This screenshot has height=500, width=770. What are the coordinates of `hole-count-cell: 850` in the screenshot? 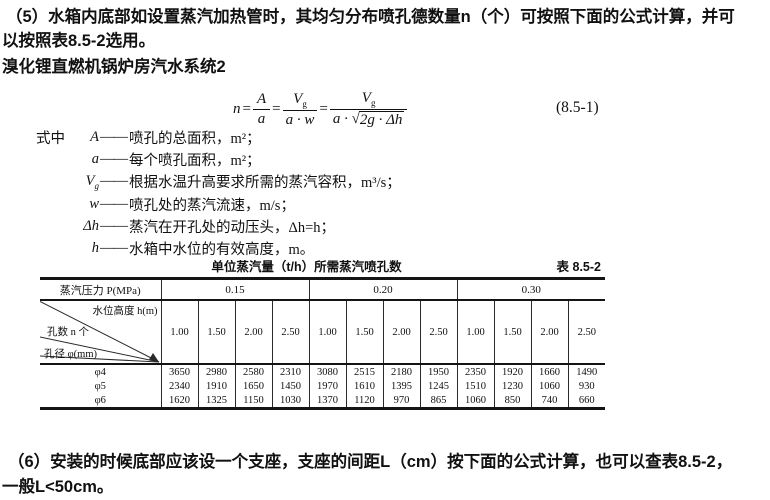 It's located at (512, 401).